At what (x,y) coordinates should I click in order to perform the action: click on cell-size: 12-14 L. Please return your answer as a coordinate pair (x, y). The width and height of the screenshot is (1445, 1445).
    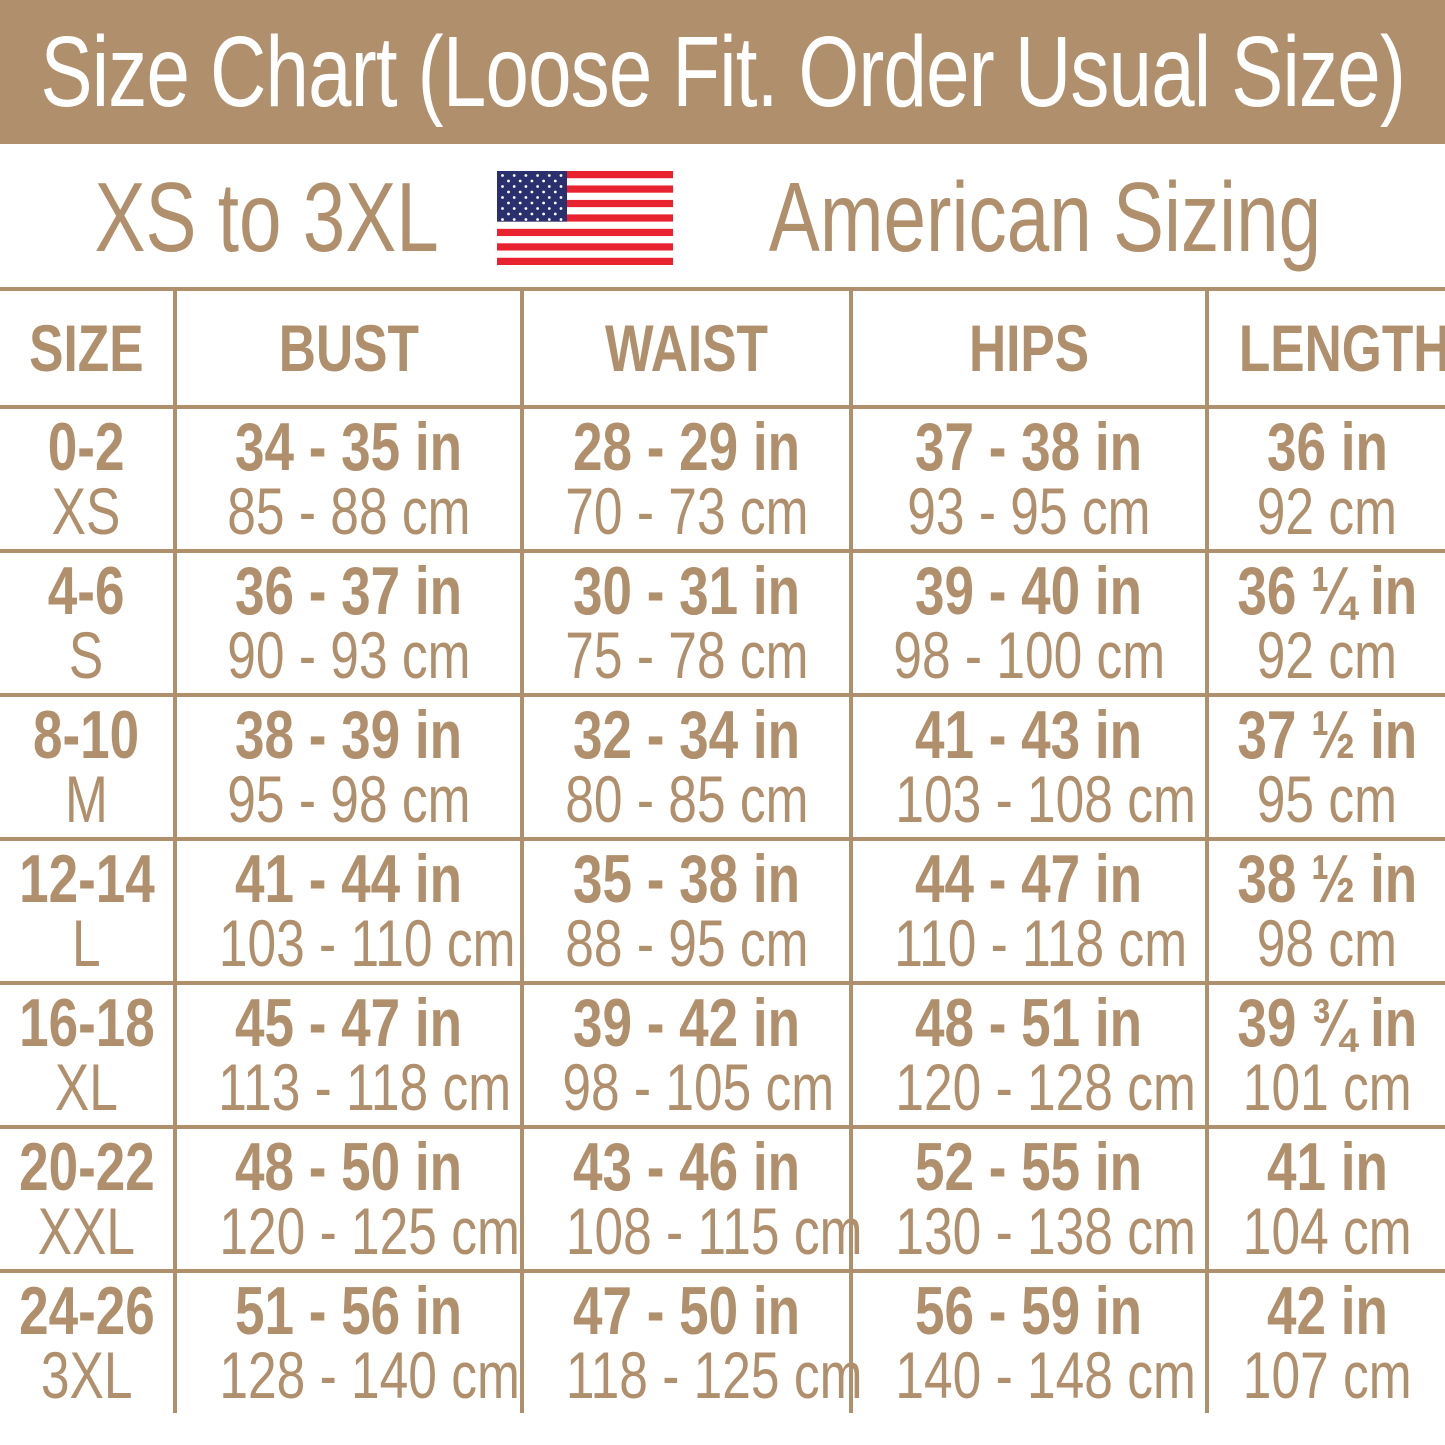
    Looking at the image, I should click on (88, 911).